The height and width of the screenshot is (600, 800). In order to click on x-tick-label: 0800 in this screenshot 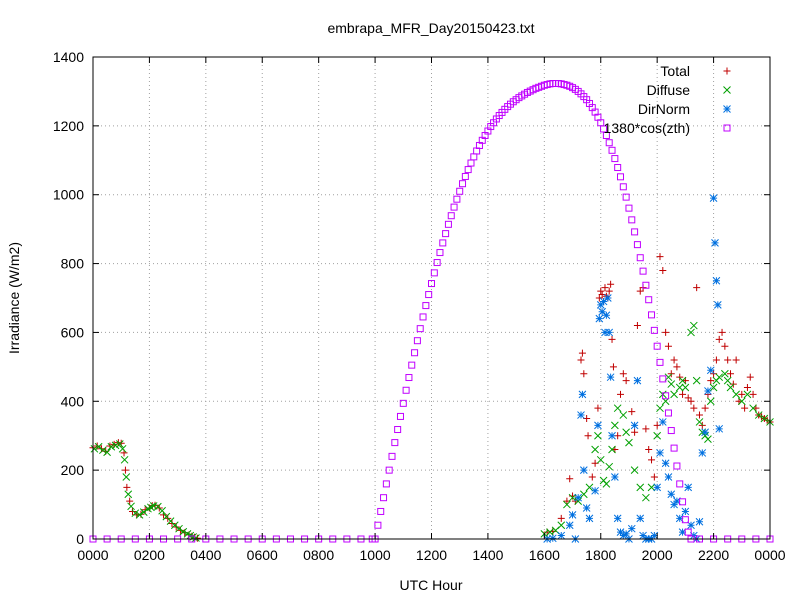, I will do `click(318, 555)`.